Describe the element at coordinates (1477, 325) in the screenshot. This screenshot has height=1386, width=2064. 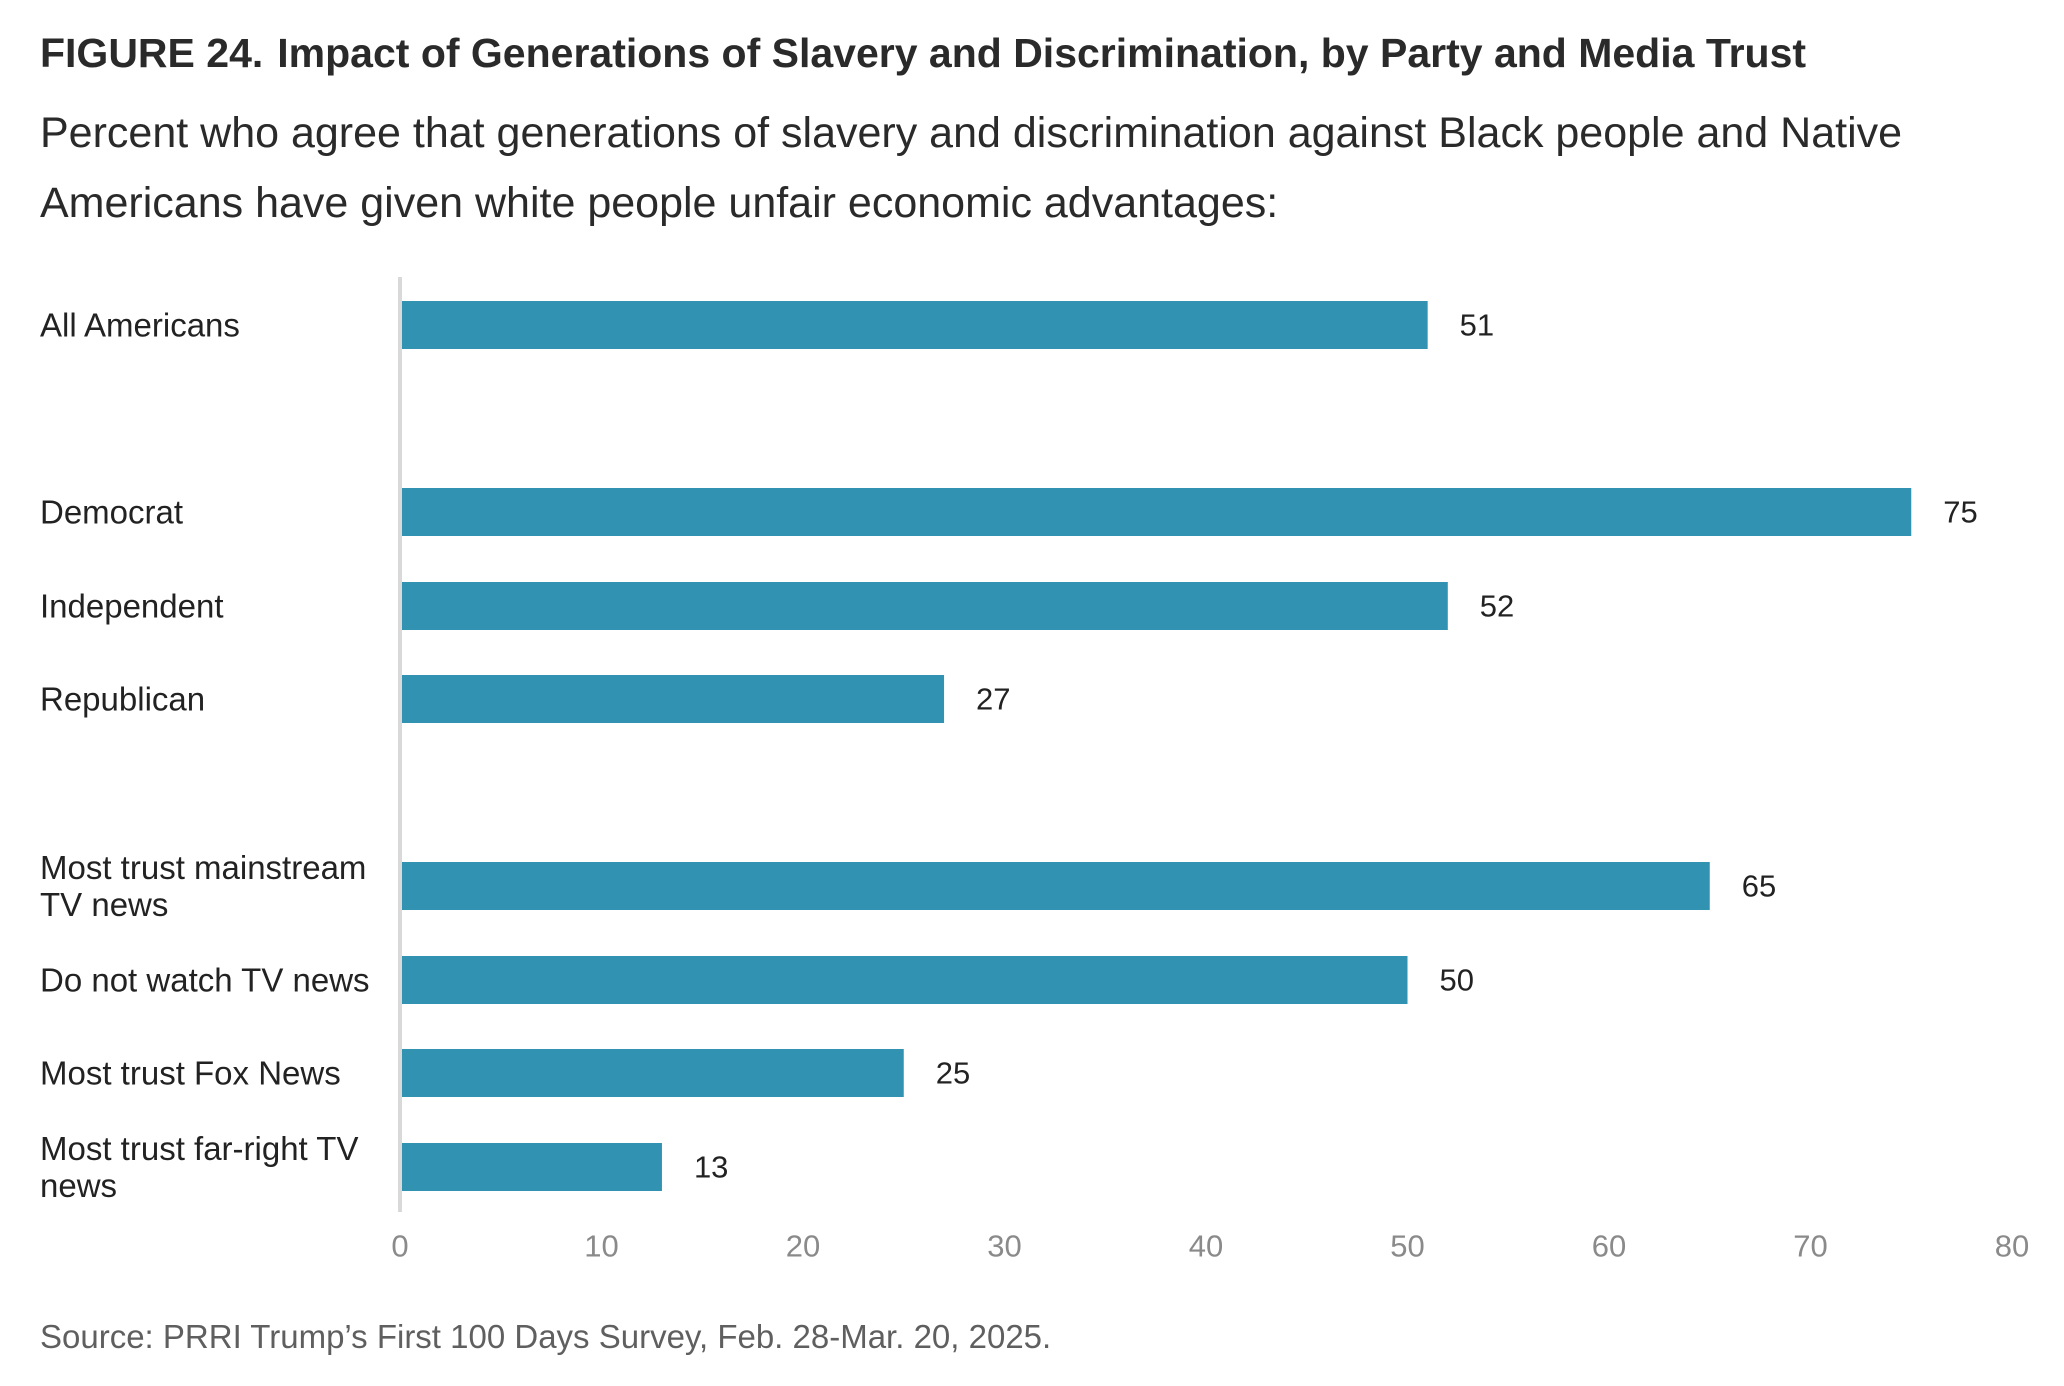
I see `bar-value-label-0: 51` at that location.